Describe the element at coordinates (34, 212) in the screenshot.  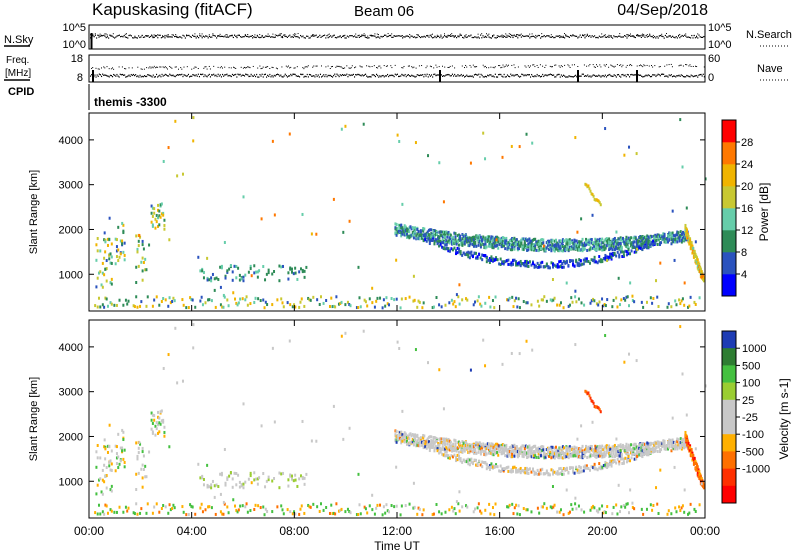
I see `power-ylabel: Slant Range [km]` at that location.